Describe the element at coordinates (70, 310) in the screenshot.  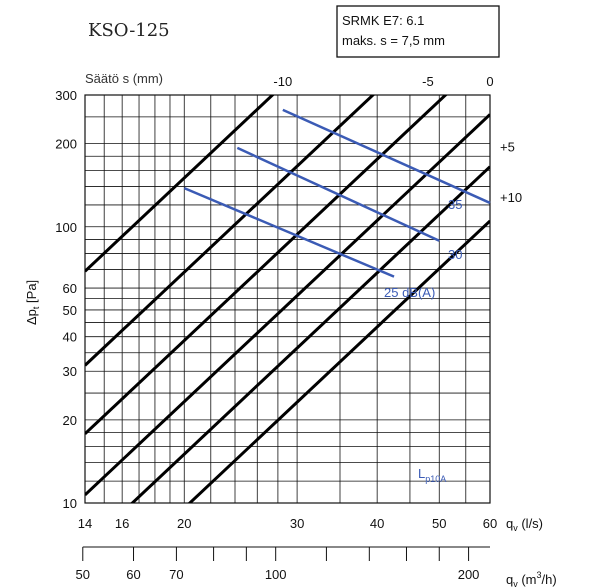
I see `y-tick-label: 50` at that location.